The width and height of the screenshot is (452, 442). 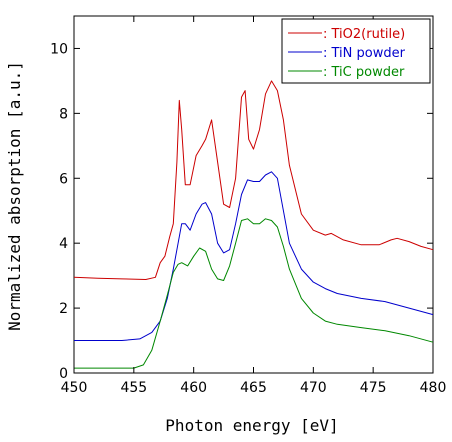 I want to click on legend: : TiO2(rutile) : TiN powder : TiC powder, so click(x=356, y=51).